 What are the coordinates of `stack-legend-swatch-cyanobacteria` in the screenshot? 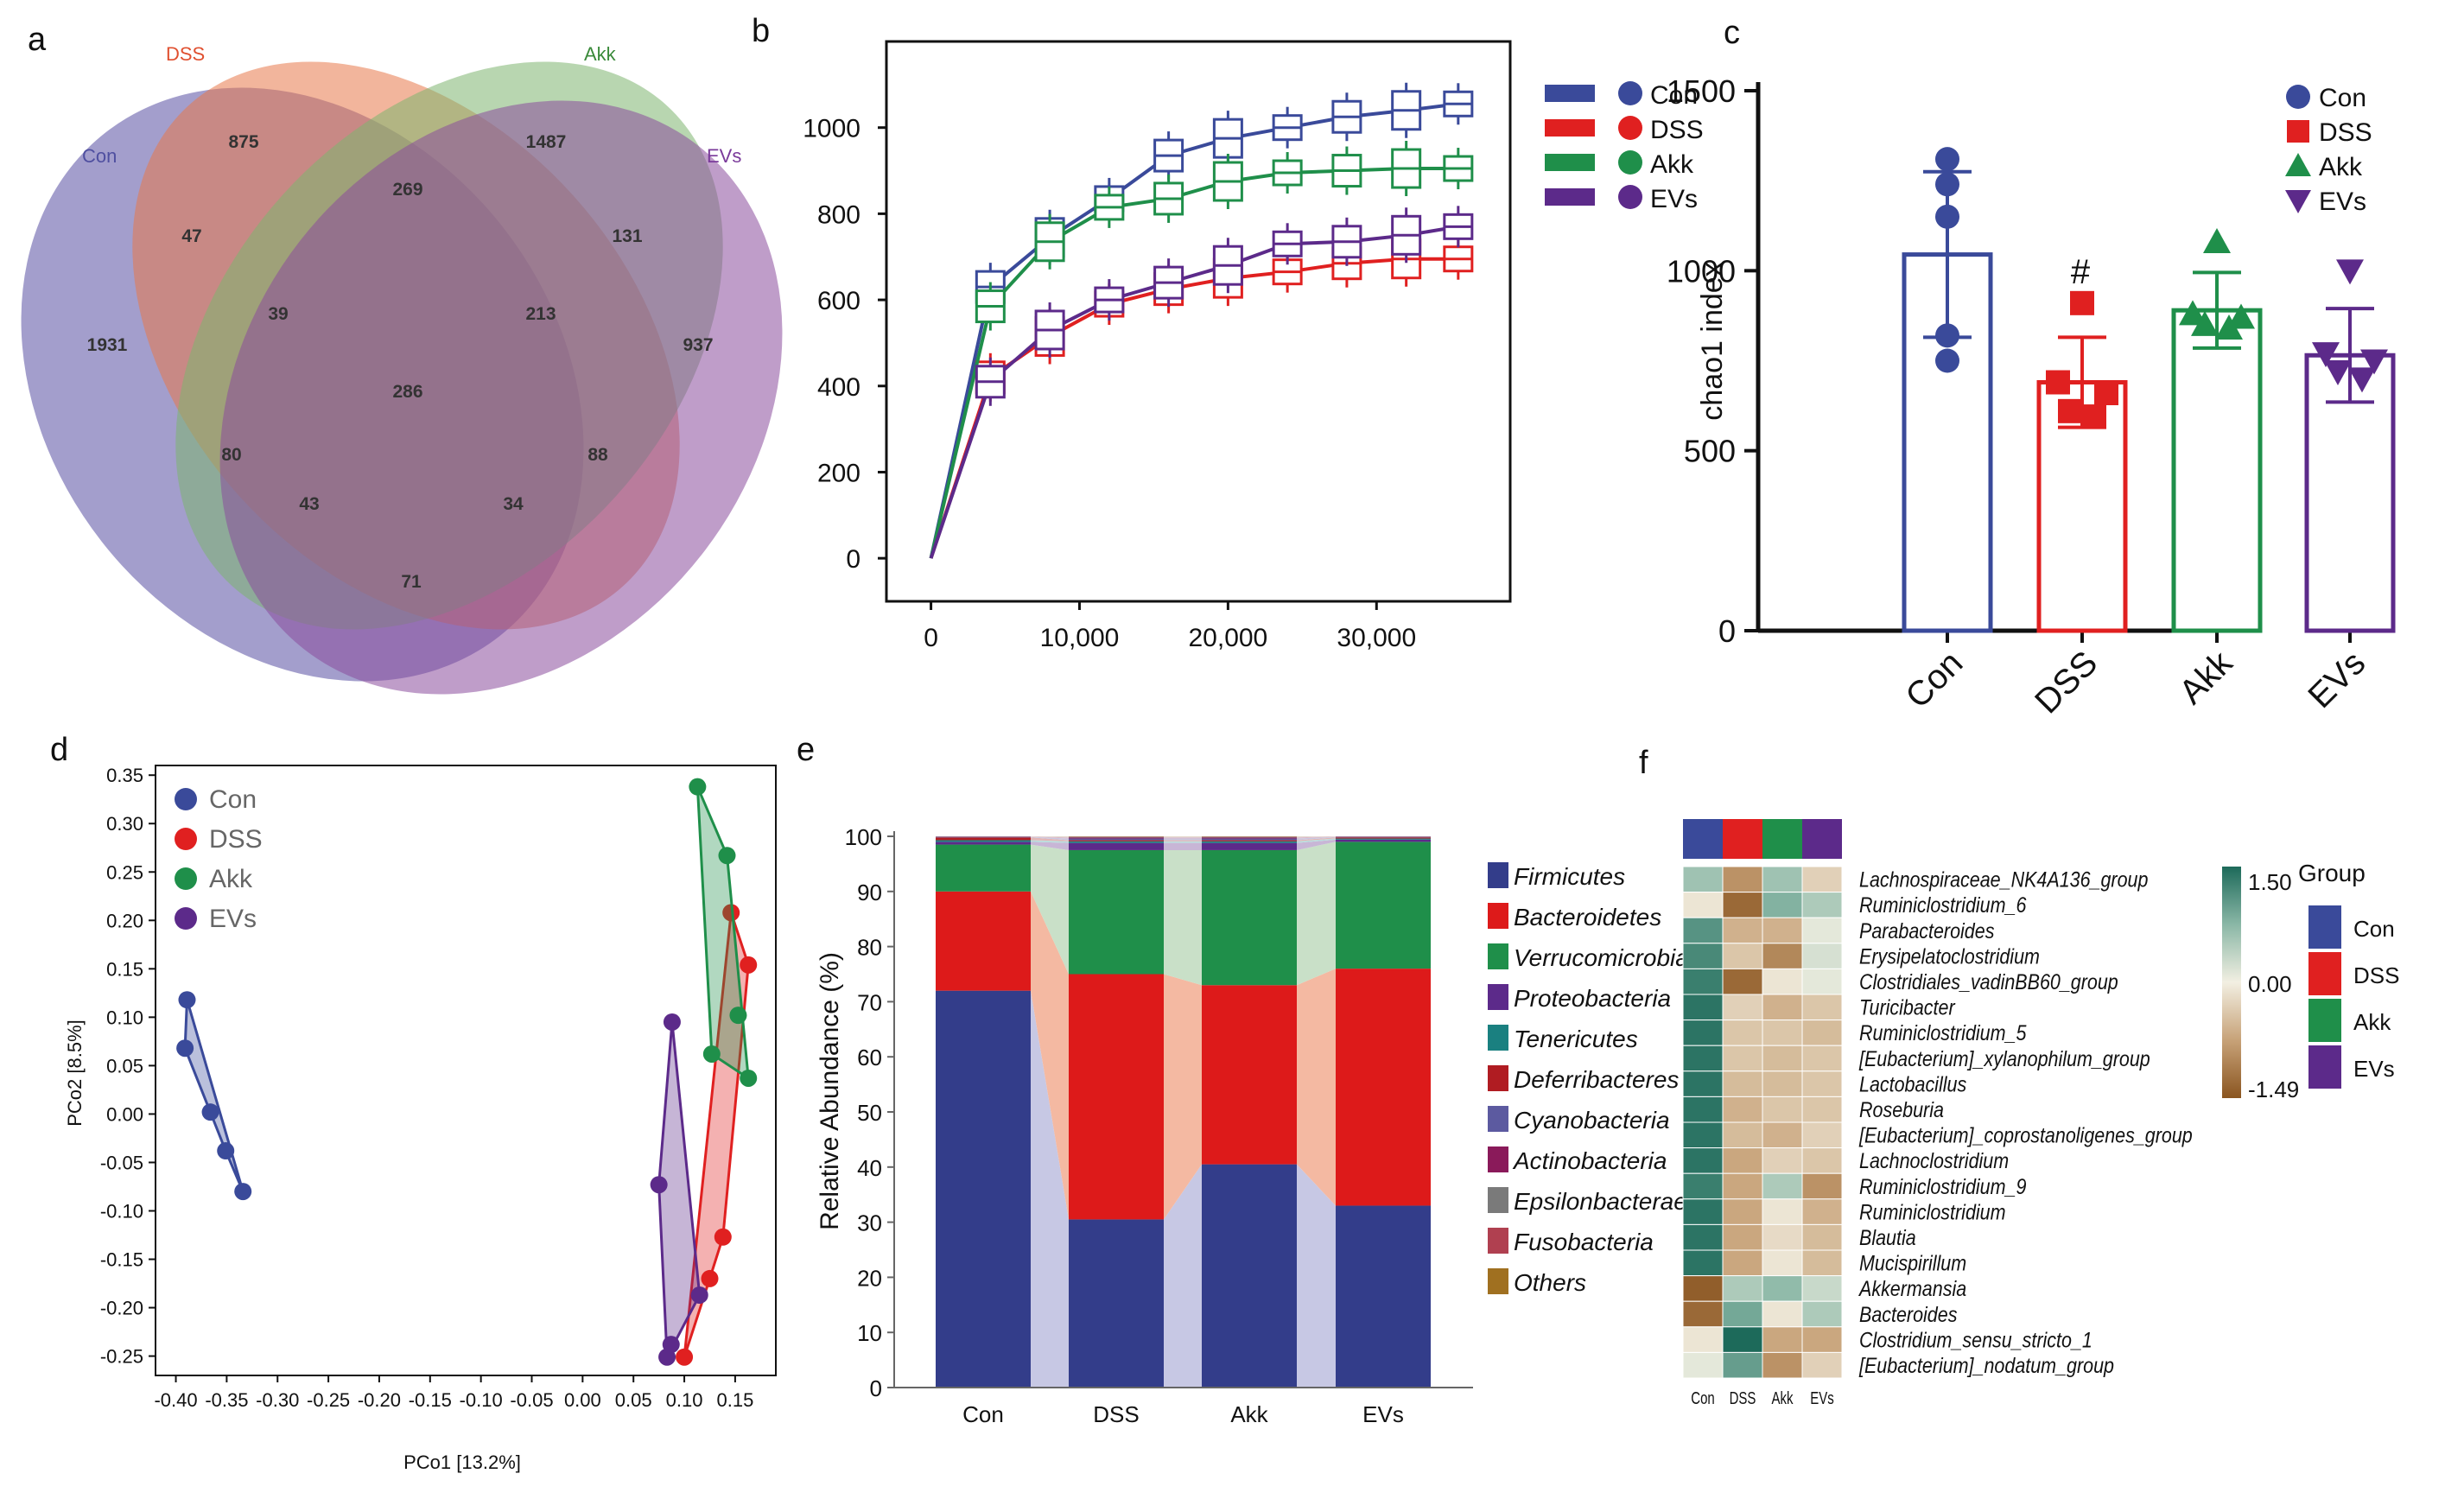 It's located at (1498, 1119).